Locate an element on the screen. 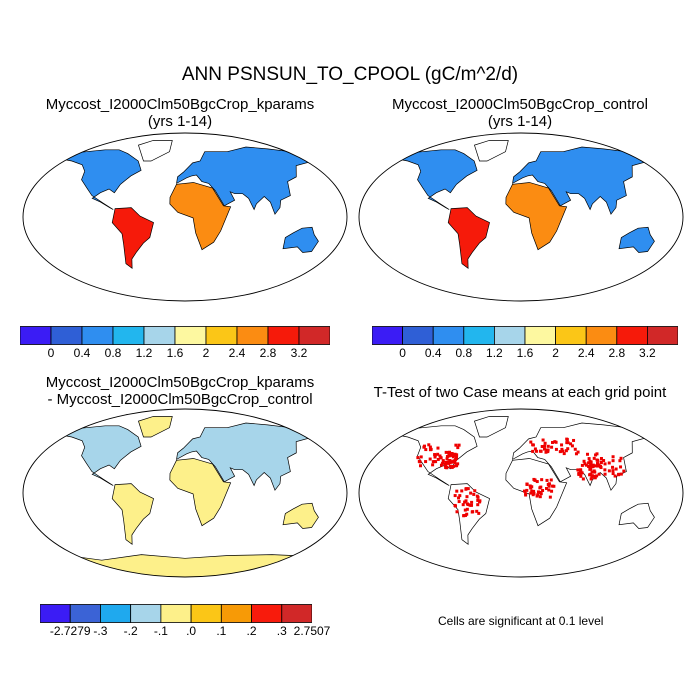  colorbar-tick-label: 2.7507 is located at coordinates (312, 631).